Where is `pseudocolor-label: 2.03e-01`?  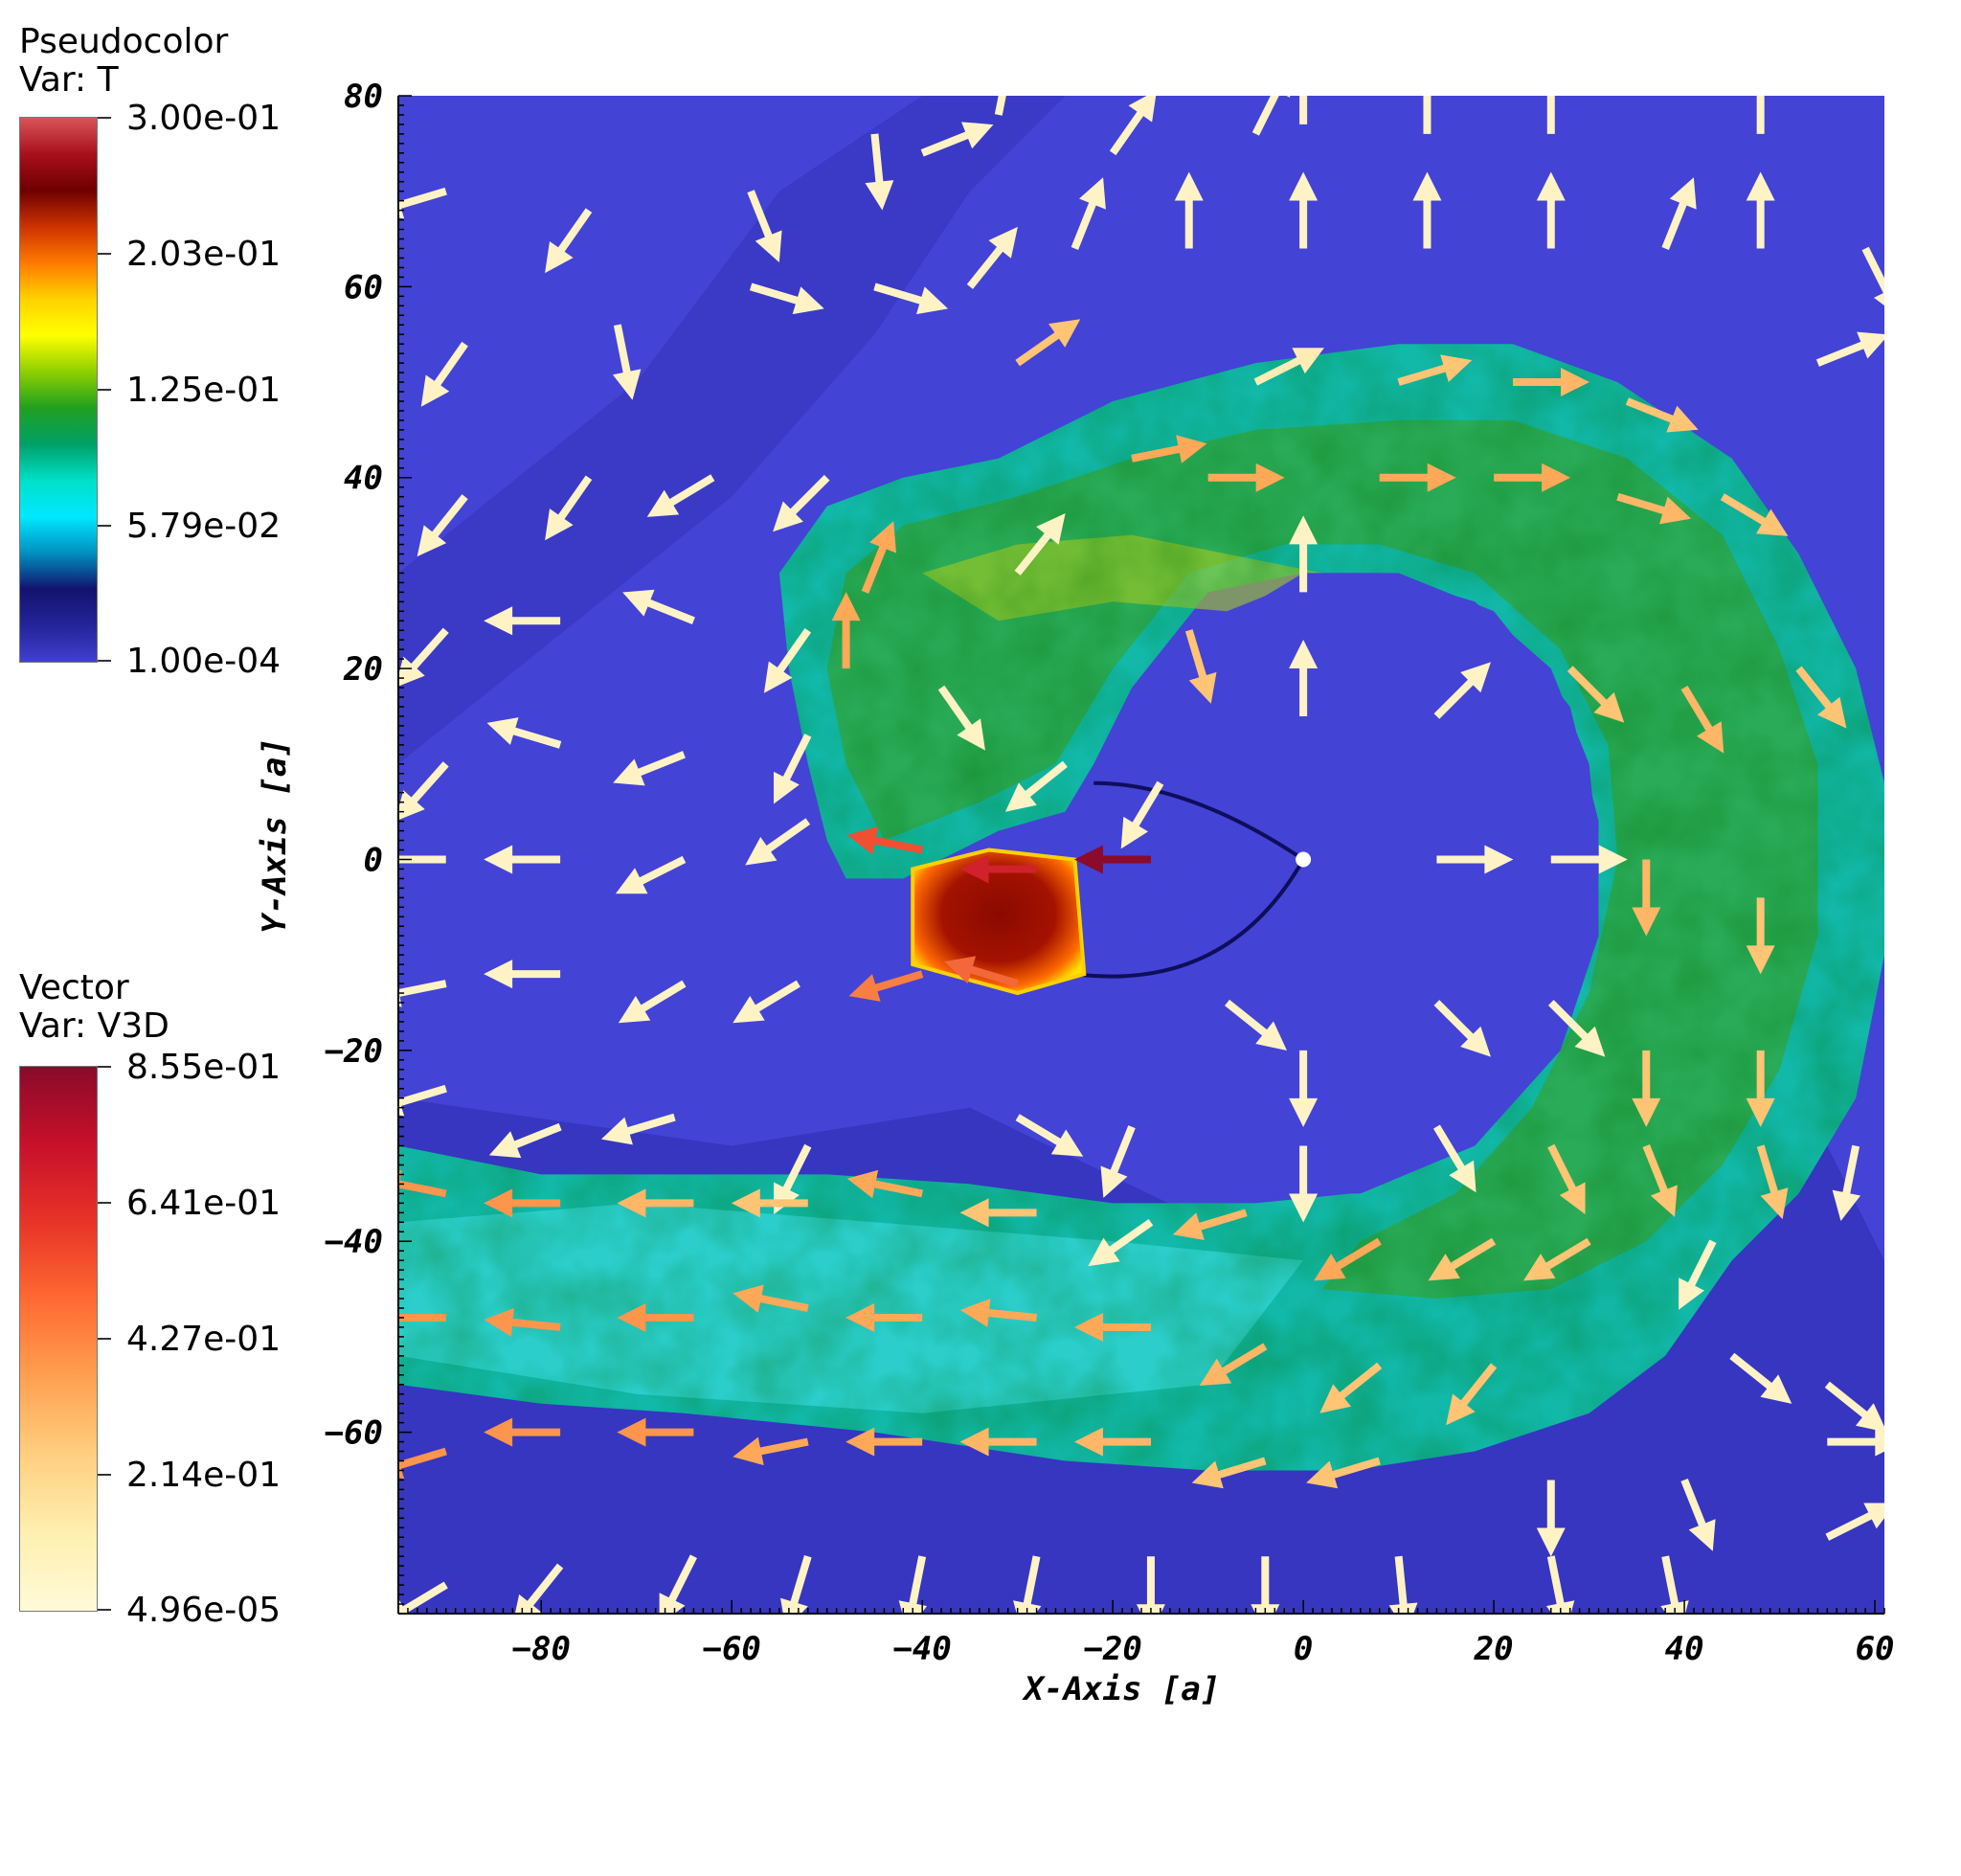
pseudocolor-label: 2.03e-01 is located at coordinates (204, 255).